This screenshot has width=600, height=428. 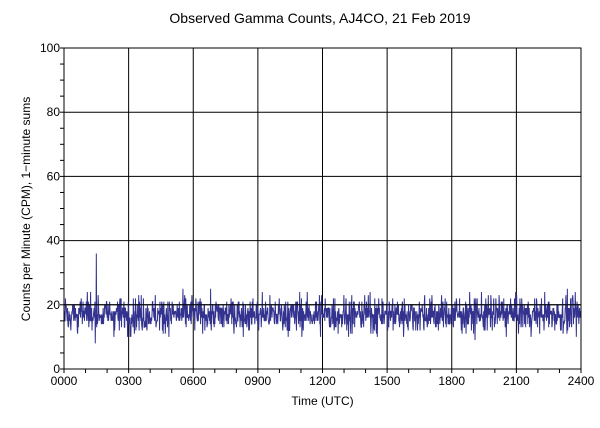 I want to click on x-tick-label: 1500, so click(x=387, y=381).